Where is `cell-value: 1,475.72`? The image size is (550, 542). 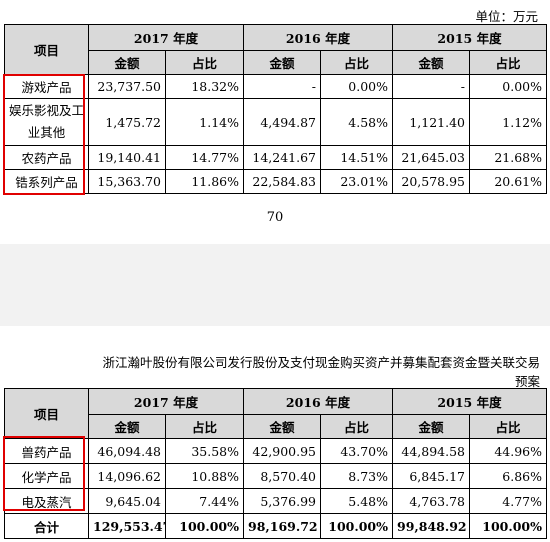 cell-value: 1,475.72 is located at coordinates (127, 122).